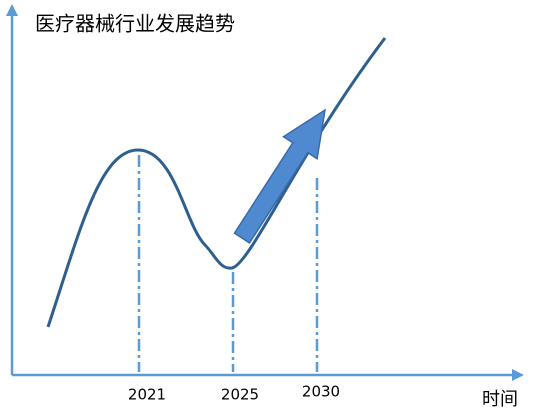  I want to click on marker-label: 2021, so click(147, 395).